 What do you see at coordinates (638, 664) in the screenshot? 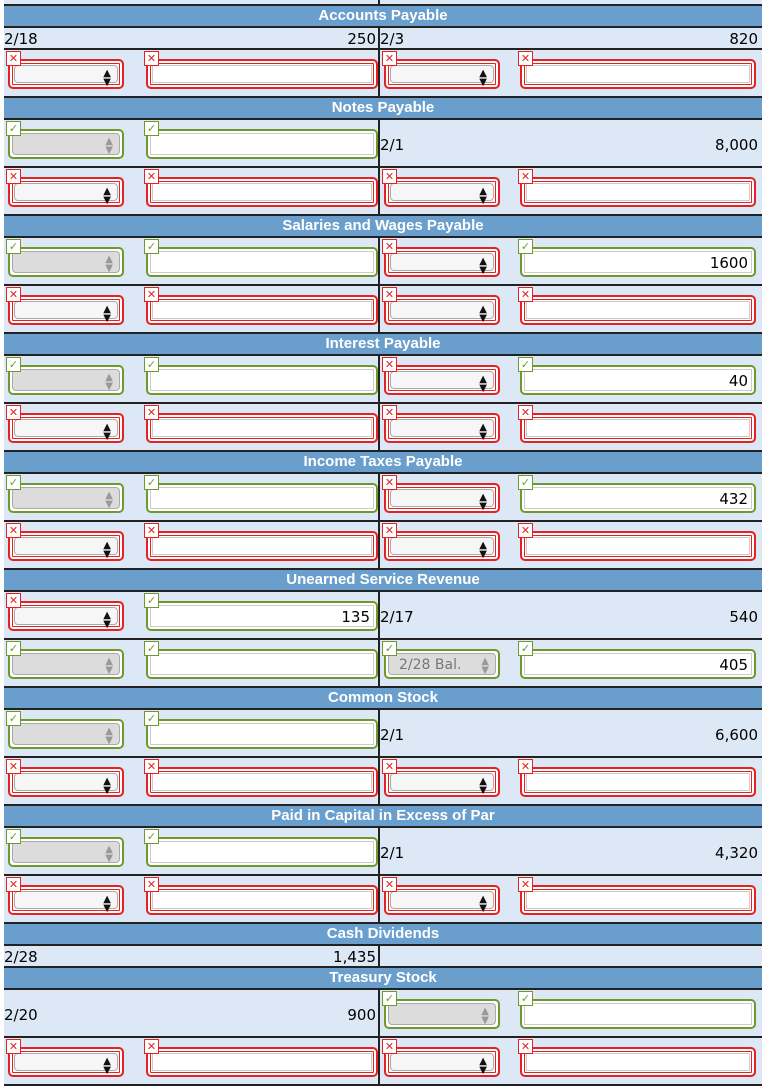
I see `input-box: 405` at bounding box center [638, 664].